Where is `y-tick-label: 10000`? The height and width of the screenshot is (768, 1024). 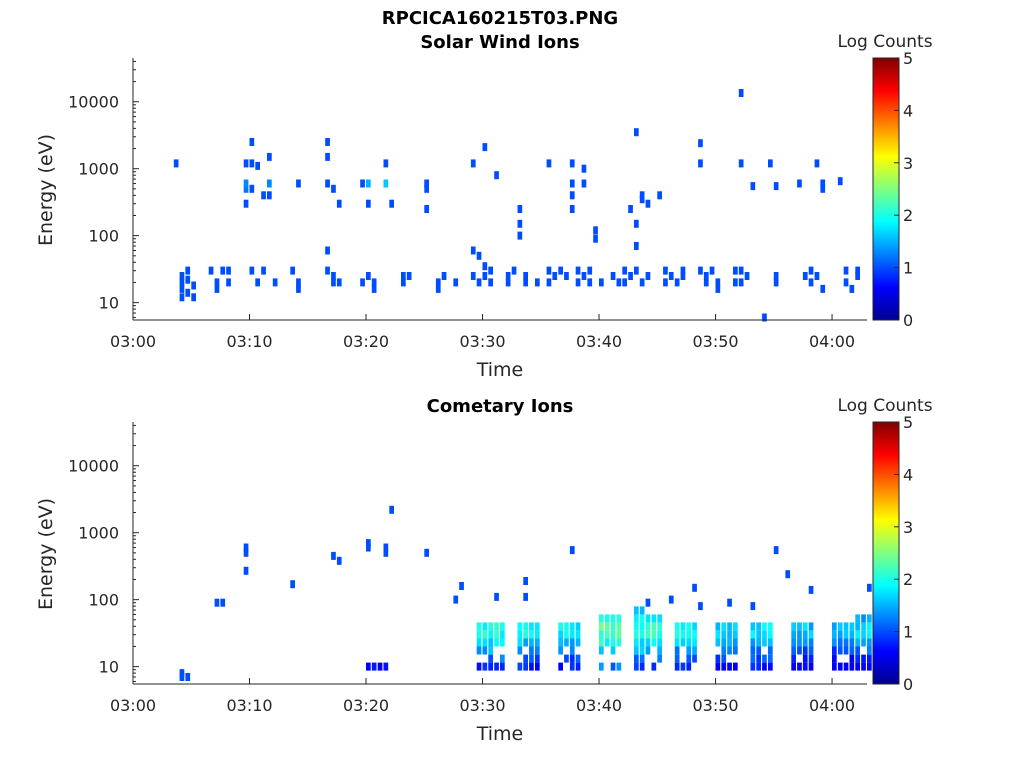 y-tick-label: 10000 is located at coordinates (93, 466).